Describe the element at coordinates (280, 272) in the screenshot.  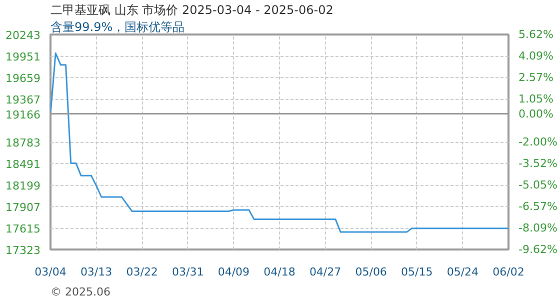
I see `x-tick-label: 04/18` at that location.